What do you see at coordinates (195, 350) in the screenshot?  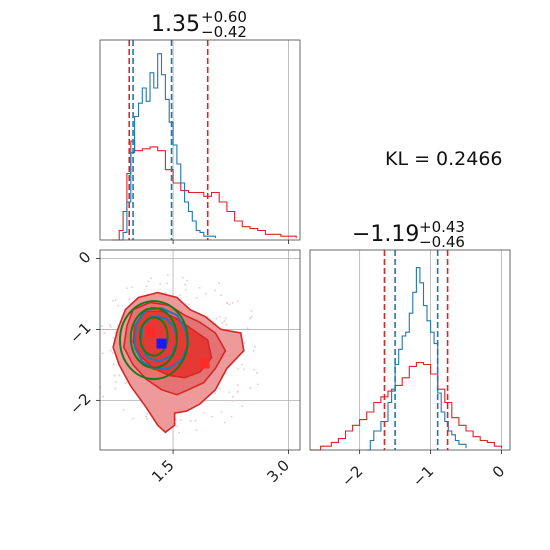 I see `joint-panel` at bounding box center [195, 350].